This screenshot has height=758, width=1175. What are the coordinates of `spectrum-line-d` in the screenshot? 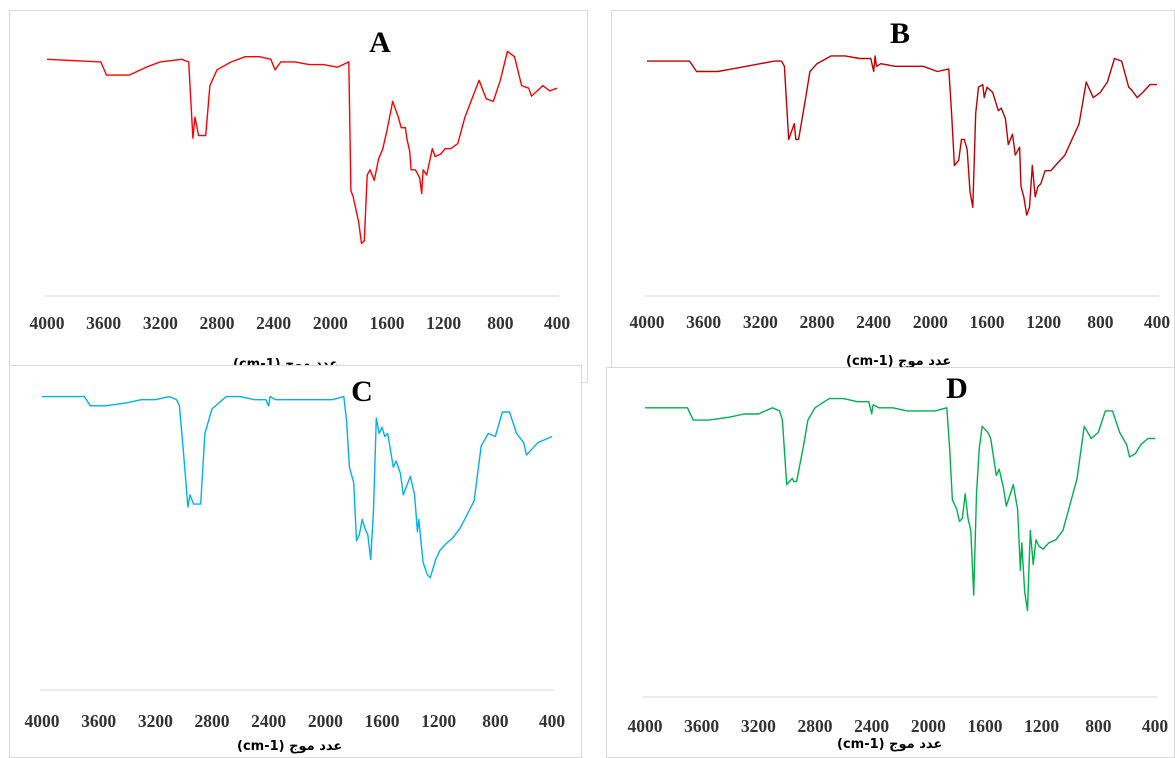 It's located at (900, 504).